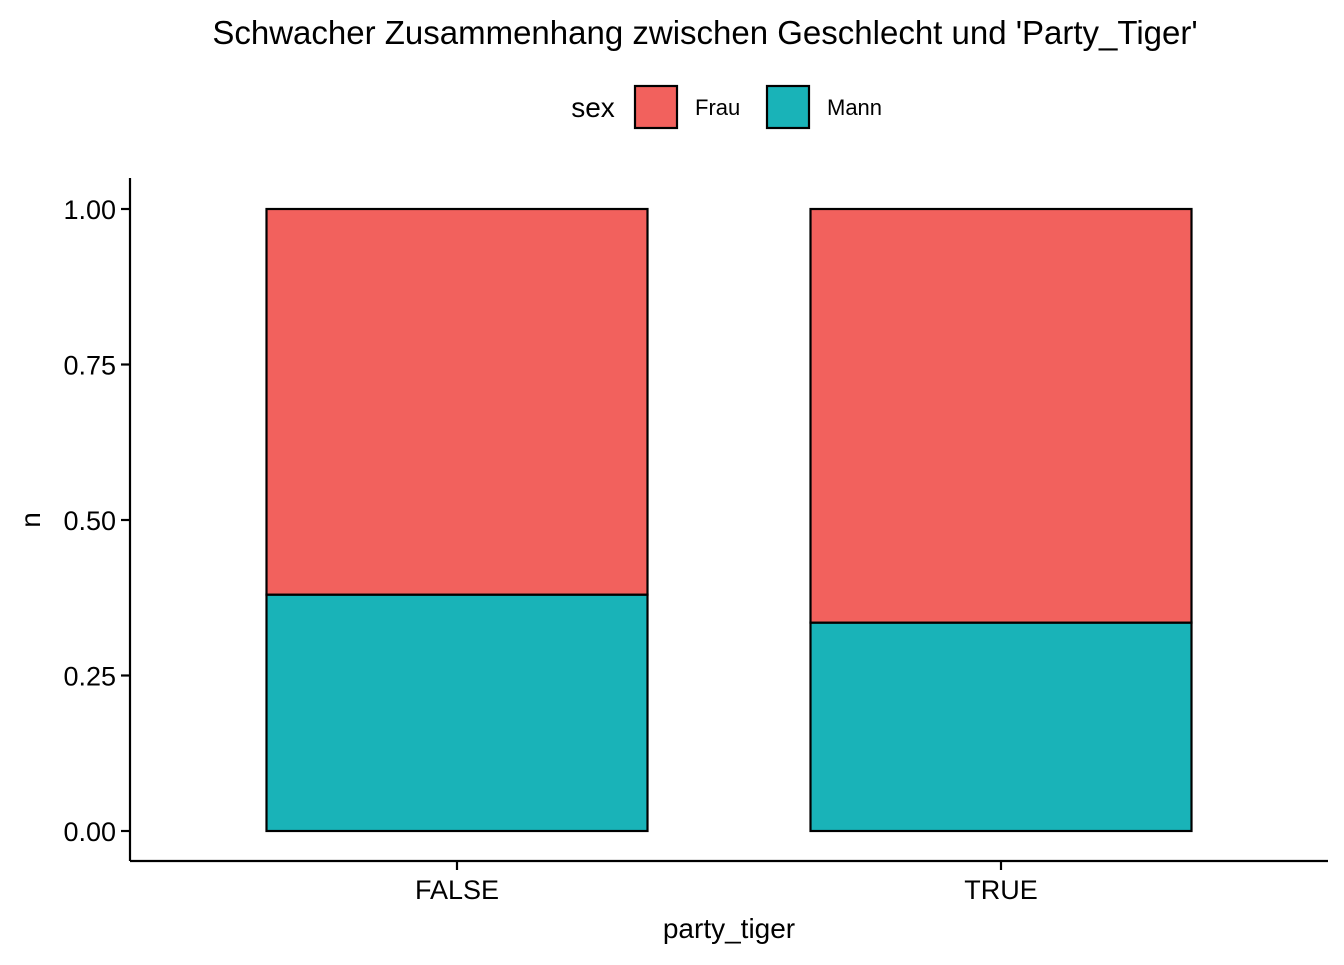  Describe the element at coordinates (89, 210) in the screenshot. I see `y-tick-label: 1.00` at that location.